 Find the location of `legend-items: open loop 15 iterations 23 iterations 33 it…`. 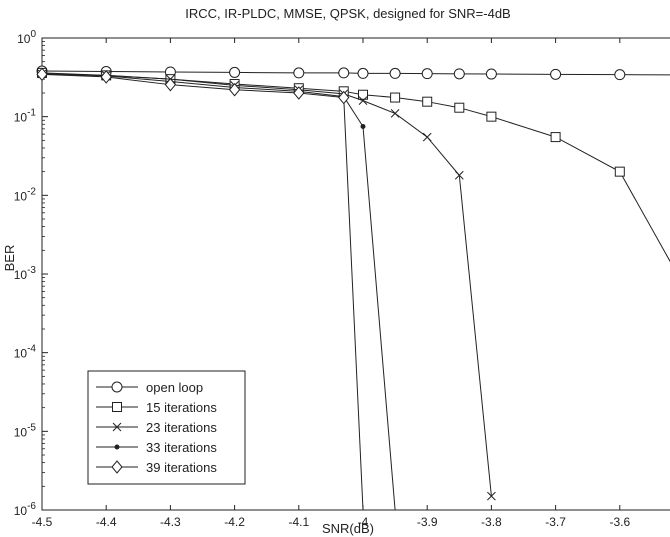

legend-items: open loop 15 iterations 23 iterations 33 it… is located at coordinates (156, 427).